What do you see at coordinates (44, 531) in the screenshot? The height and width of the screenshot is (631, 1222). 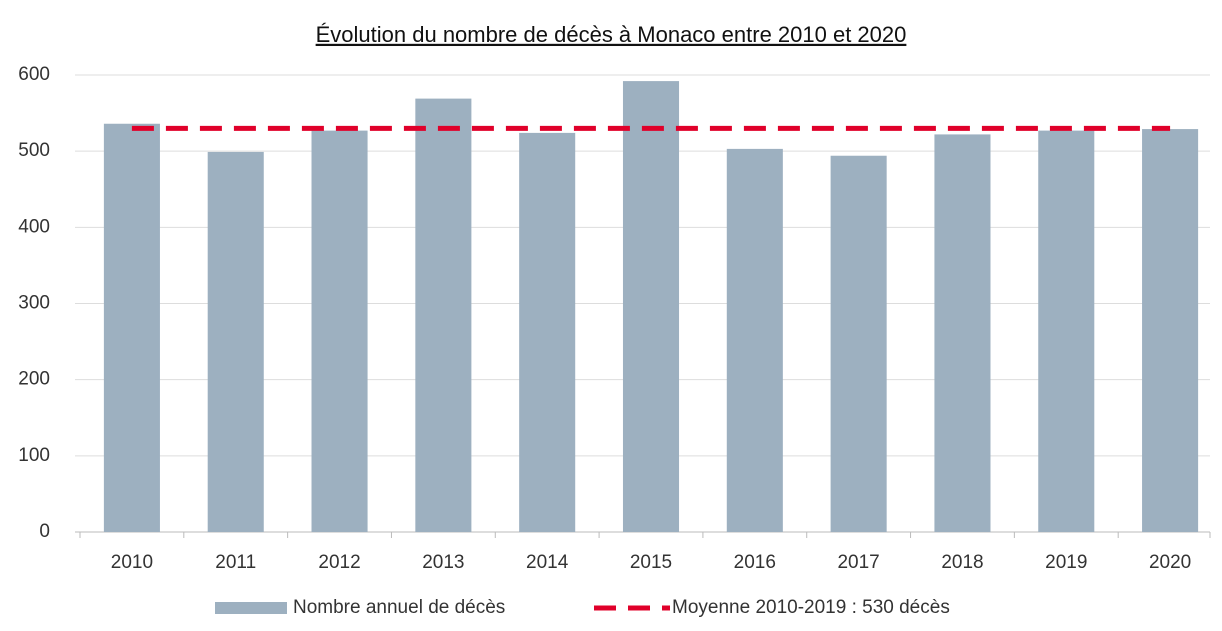 I see `y-tick-label: 0` at bounding box center [44, 531].